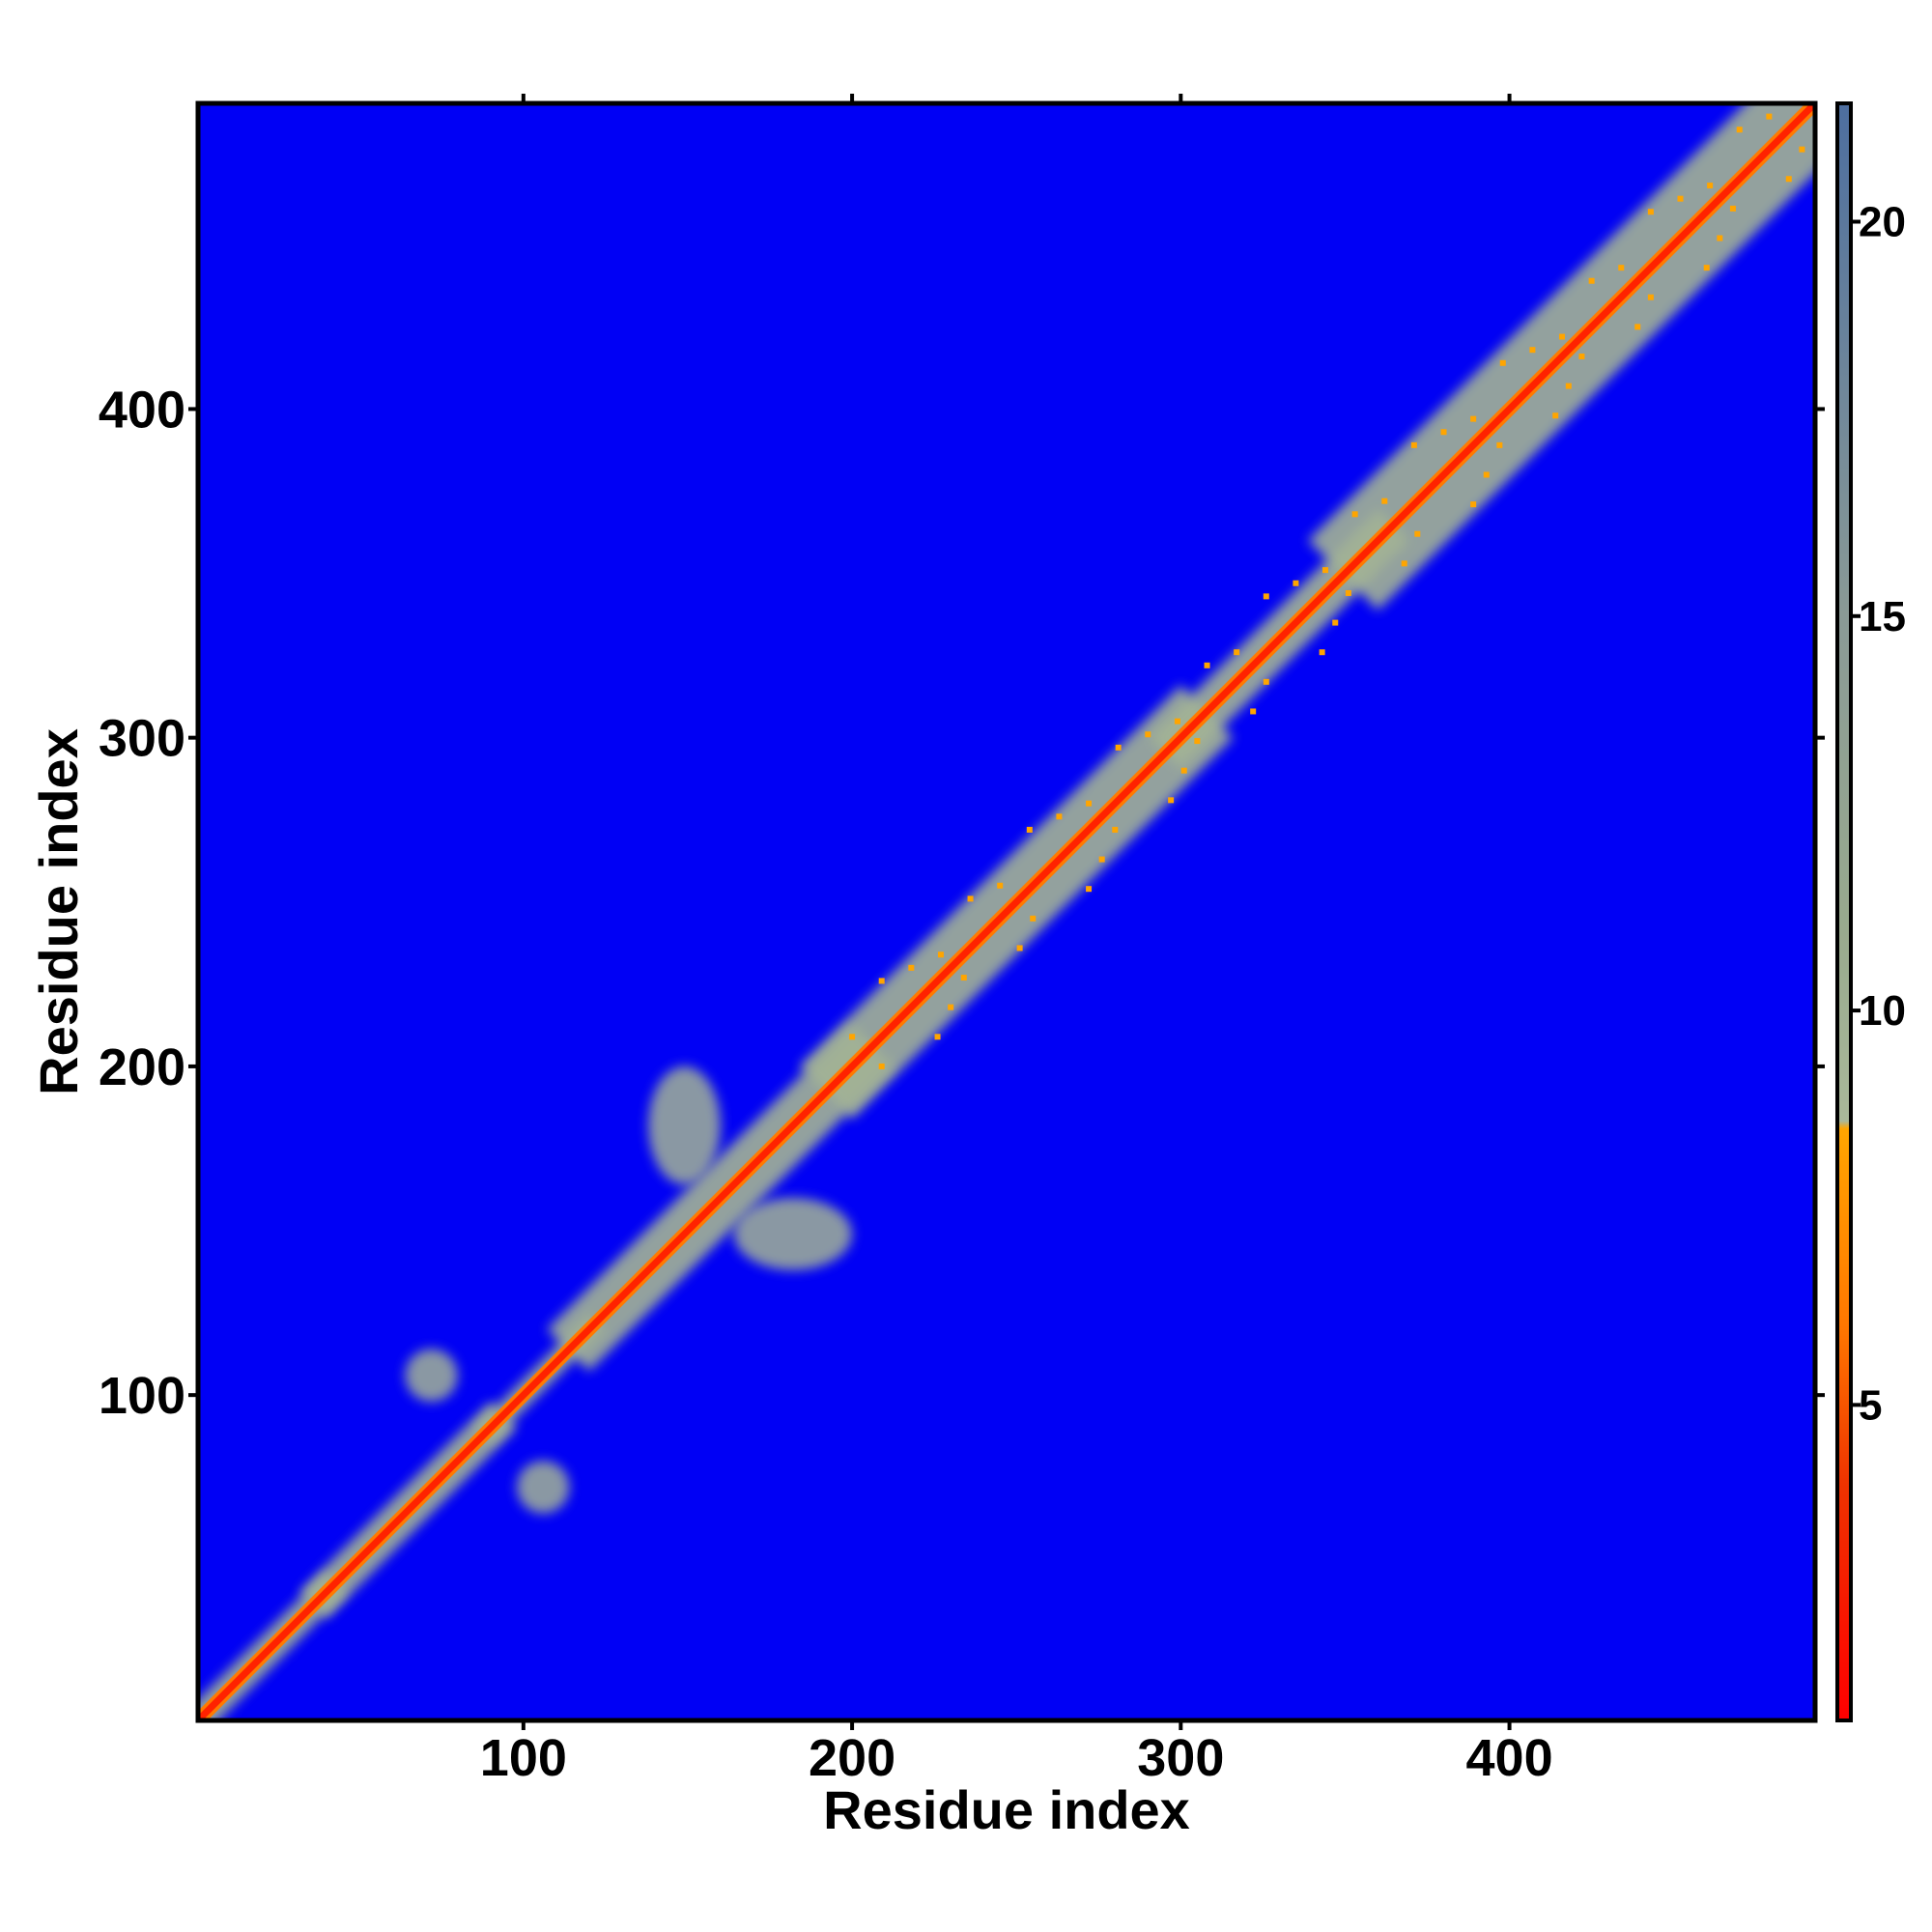 This screenshot has width=1932, height=1932. Describe the element at coordinates (142, 1396) in the screenshot. I see `y-tick-label: 100` at that location.